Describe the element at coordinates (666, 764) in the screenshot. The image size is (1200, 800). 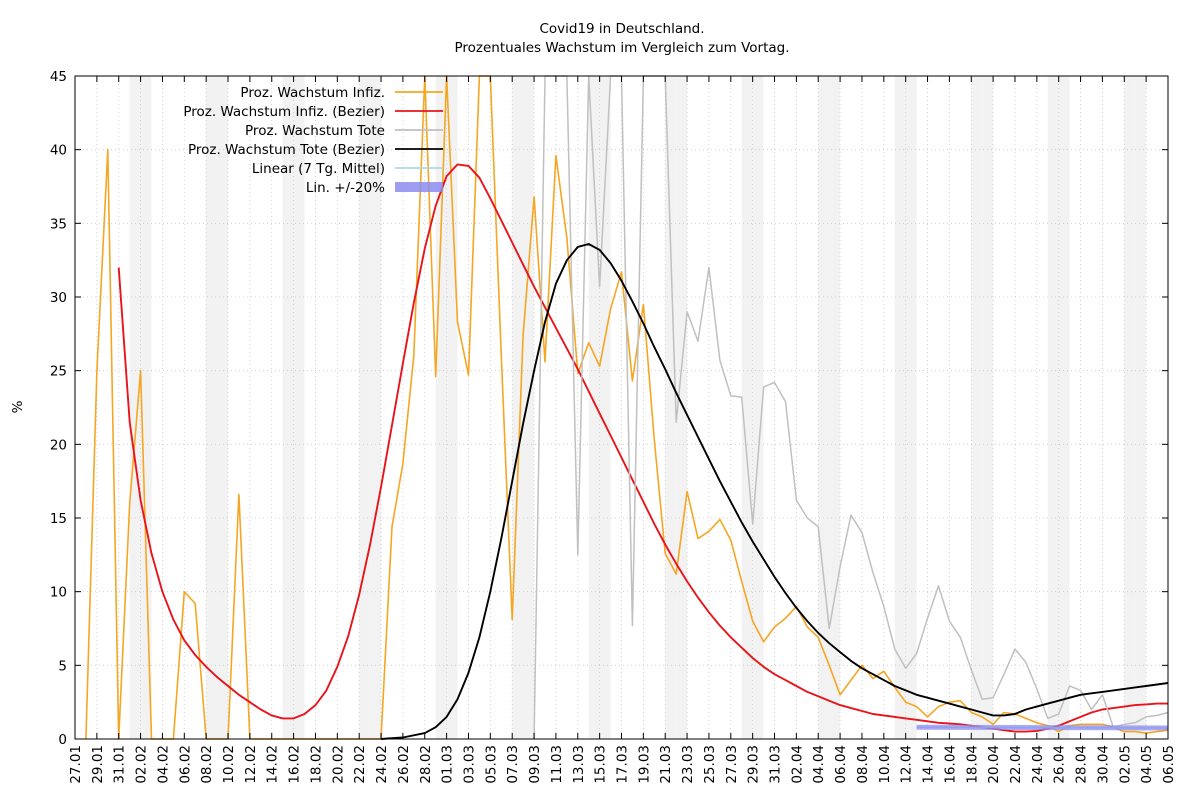
I see `x-tick-label: 21.03` at that location.